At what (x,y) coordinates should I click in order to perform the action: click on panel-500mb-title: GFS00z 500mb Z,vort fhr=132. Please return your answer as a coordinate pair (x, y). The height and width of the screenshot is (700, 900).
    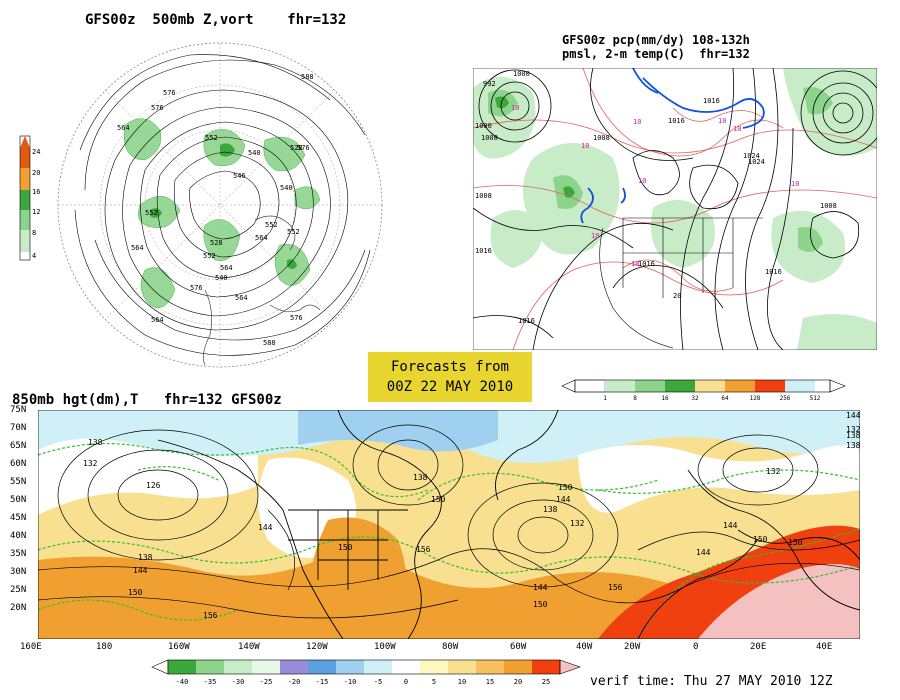
    Looking at the image, I should click on (216, 20).